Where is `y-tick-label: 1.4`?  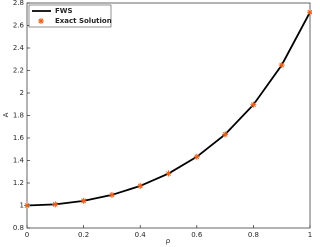
y-tick-label: 1.4 is located at coordinates (19, 161).